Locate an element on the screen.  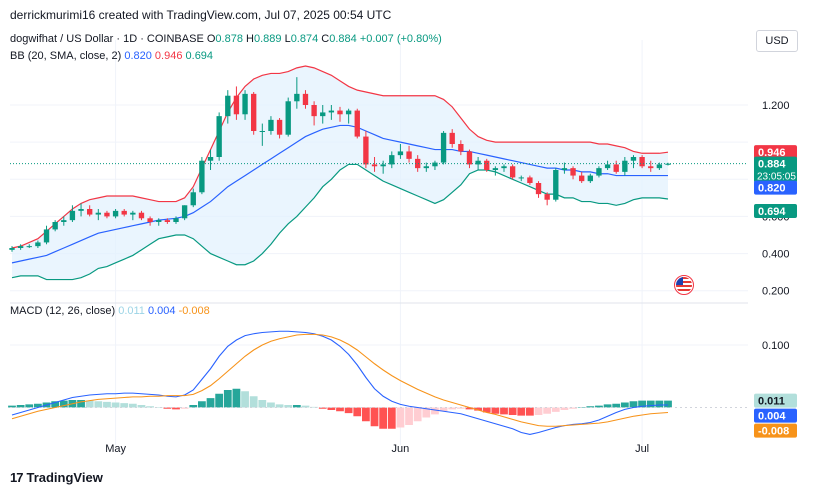
brand-name: TradingView is located at coordinates (64, 477).